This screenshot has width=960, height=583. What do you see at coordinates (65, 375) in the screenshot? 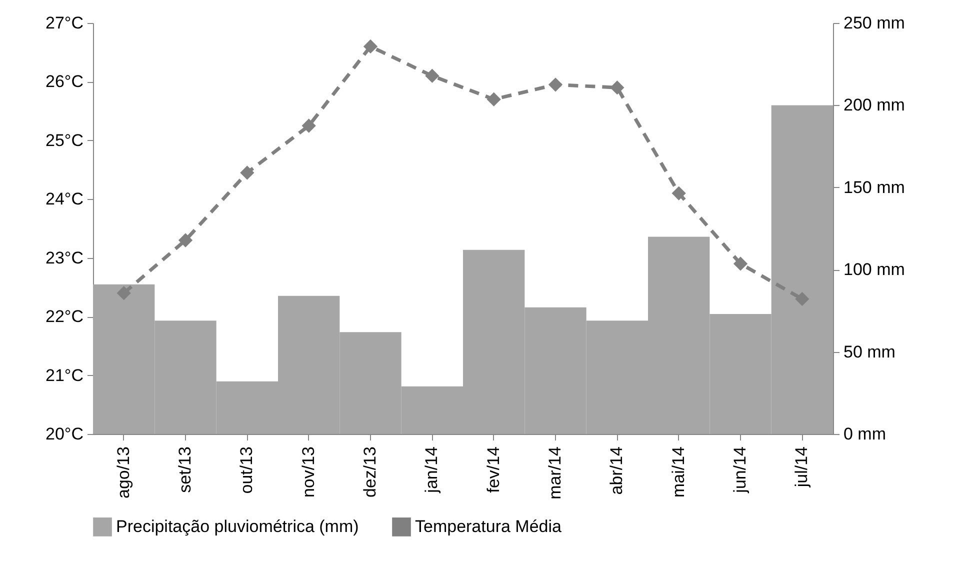
I see `y-tick-label: 21°C` at bounding box center [65, 375].